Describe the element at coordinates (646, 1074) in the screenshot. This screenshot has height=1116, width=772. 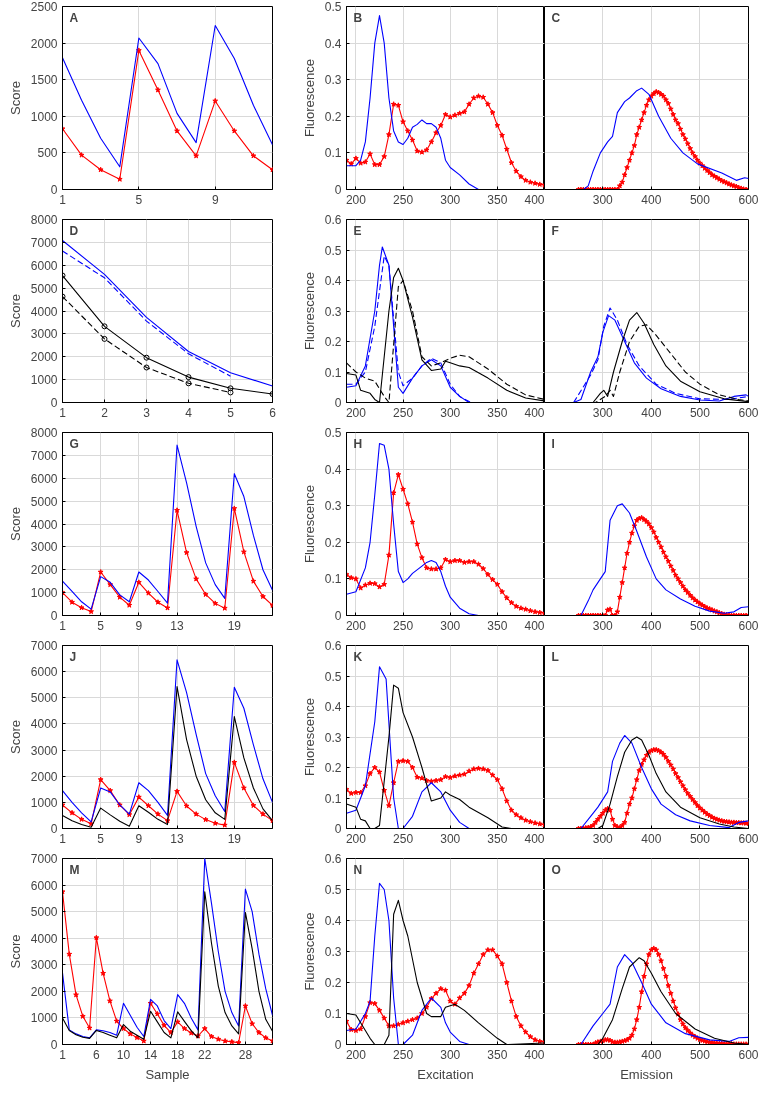
I see `x-axis-title: Emission` at that location.